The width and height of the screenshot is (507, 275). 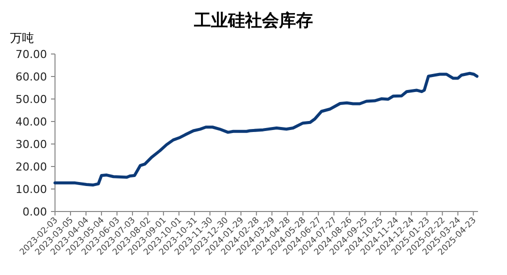 I want to click on y-tick-label: 0.00, so click(x=34, y=212).